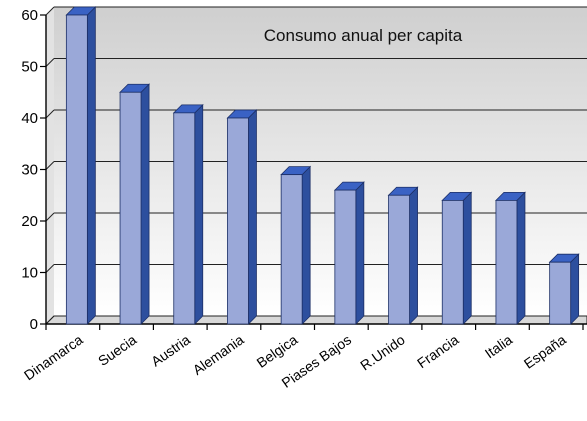 The width and height of the screenshot is (587, 421). I want to click on x-tick-label: Alemania, so click(218, 354).